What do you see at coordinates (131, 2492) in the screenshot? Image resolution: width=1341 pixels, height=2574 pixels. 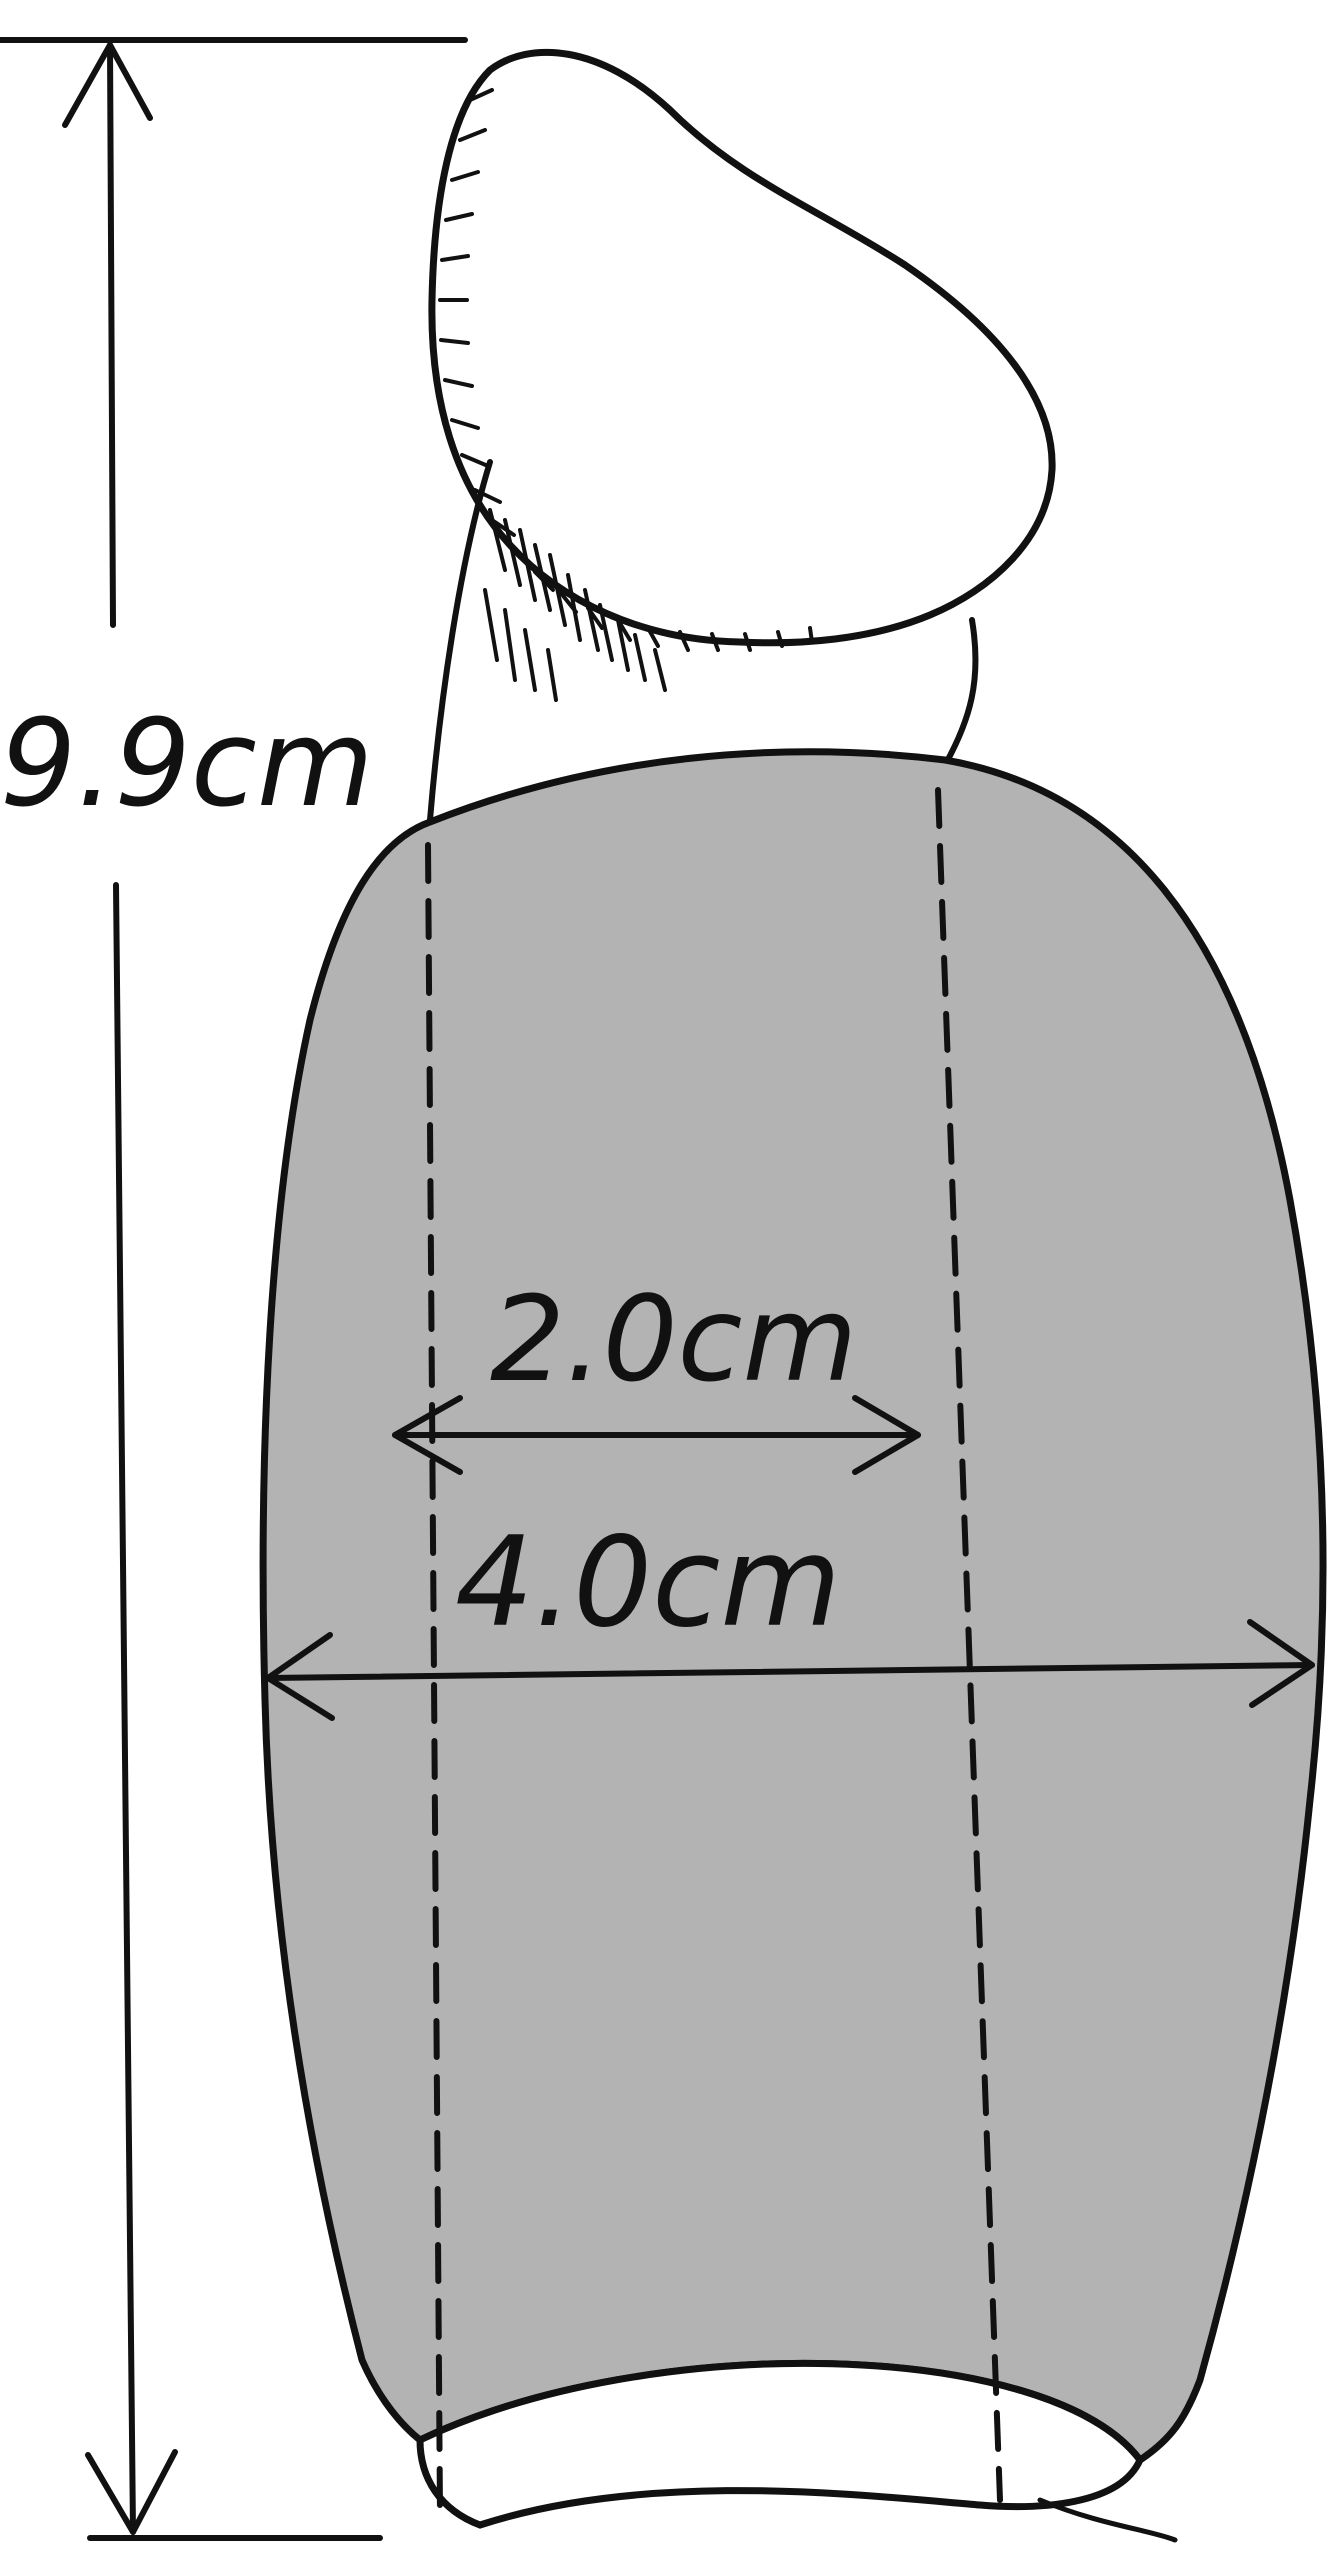 I see `height-arrow-bottom` at bounding box center [131, 2492].